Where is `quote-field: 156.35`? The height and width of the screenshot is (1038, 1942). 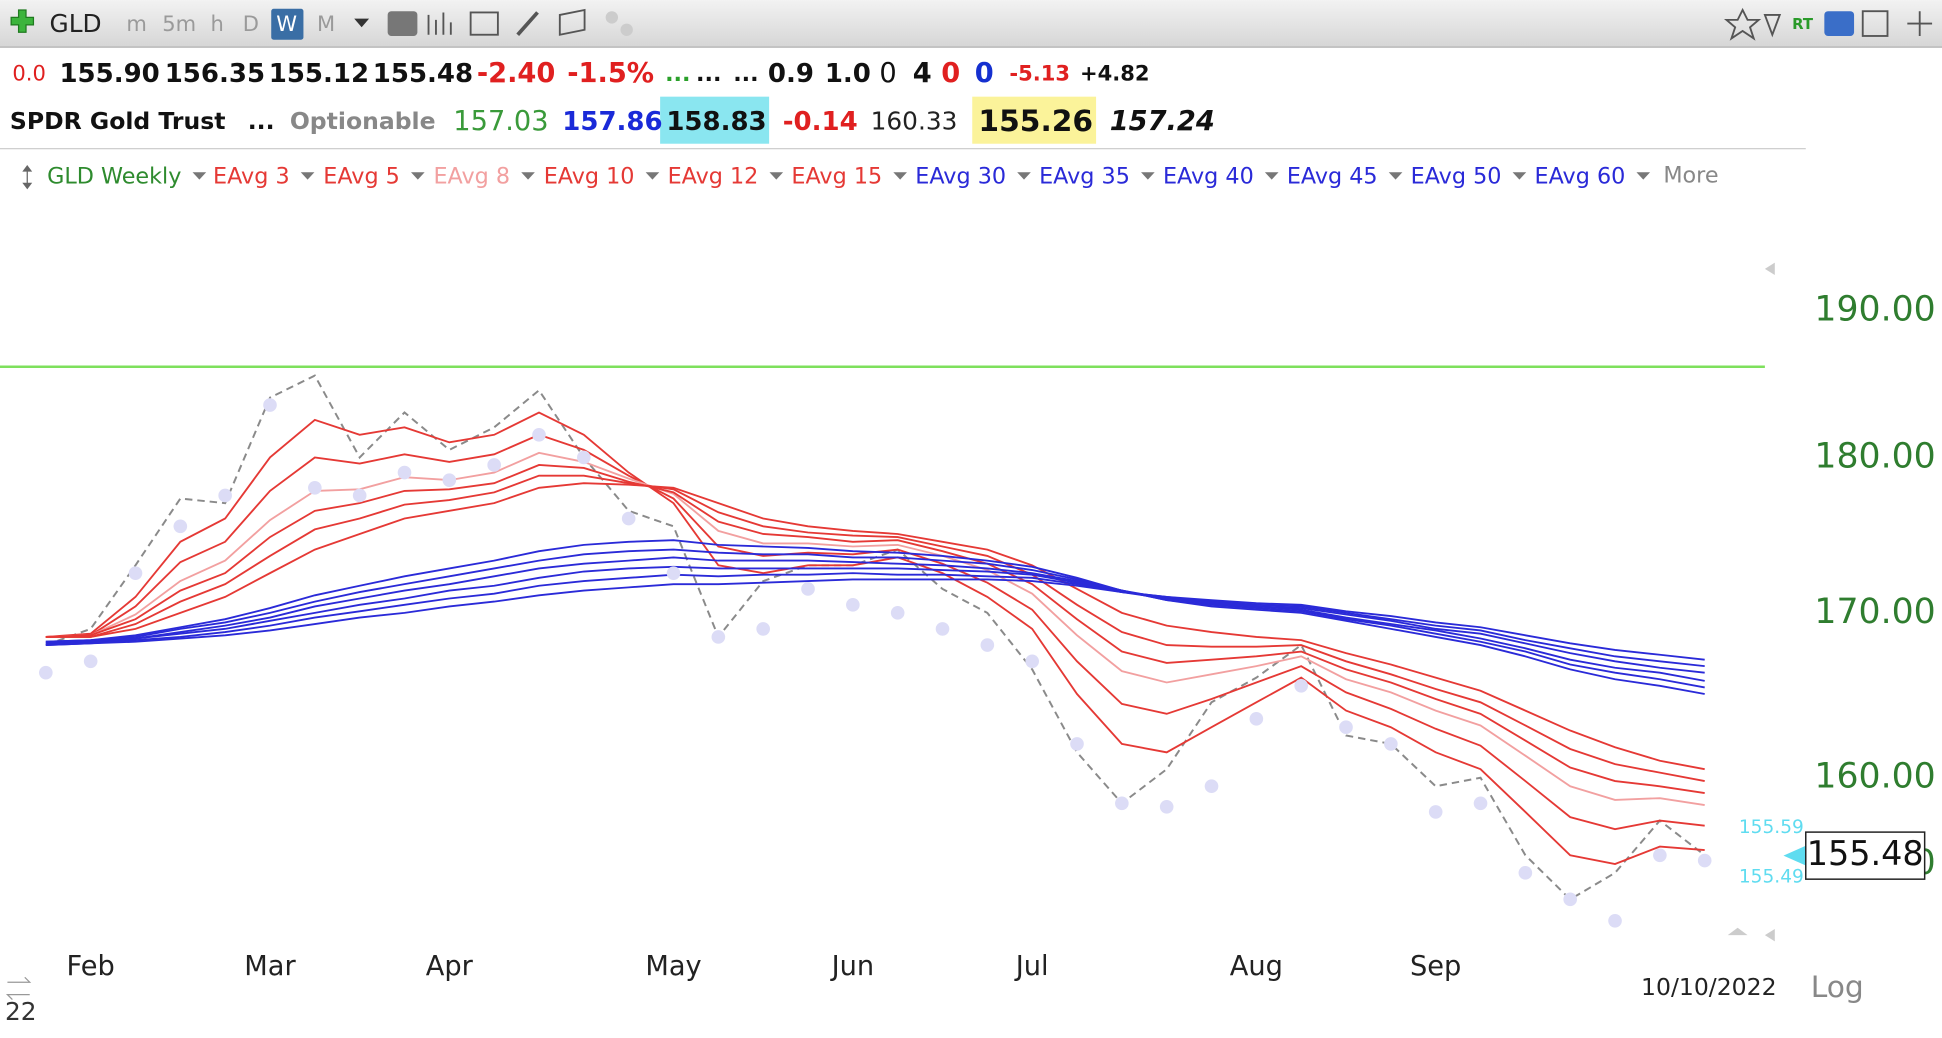 quote-field: 156.35 is located at coordinates (215, 74).